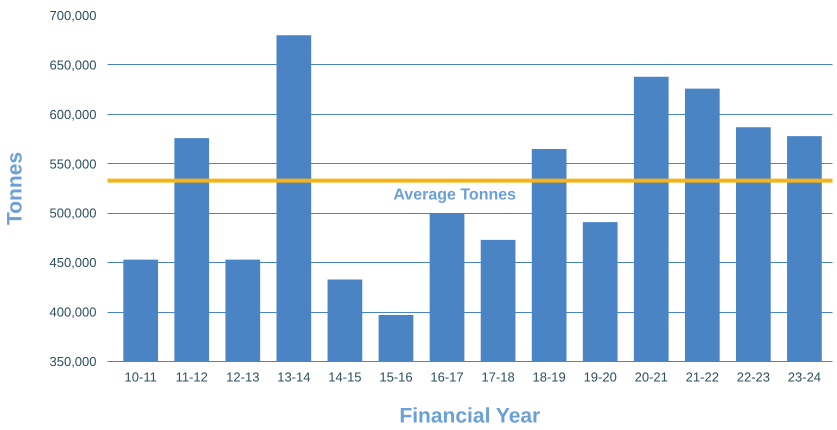 This screenshot has width=837, height=430. What do you see at coordinates (753, 377) in the screenshot?
I see `x-tick-label: 22-23` at bounding box center [753, 377].